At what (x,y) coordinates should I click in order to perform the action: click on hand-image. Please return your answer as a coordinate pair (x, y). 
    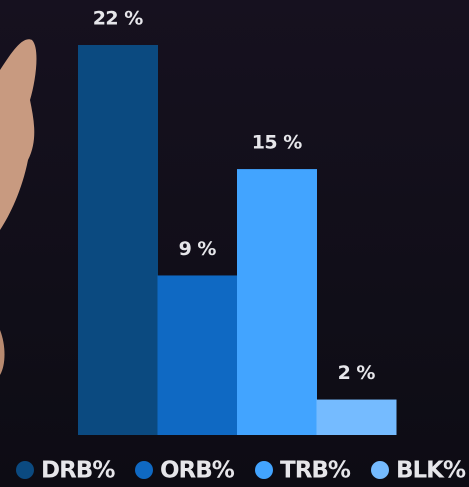
    Looking at the image, I should click on (18, 134).